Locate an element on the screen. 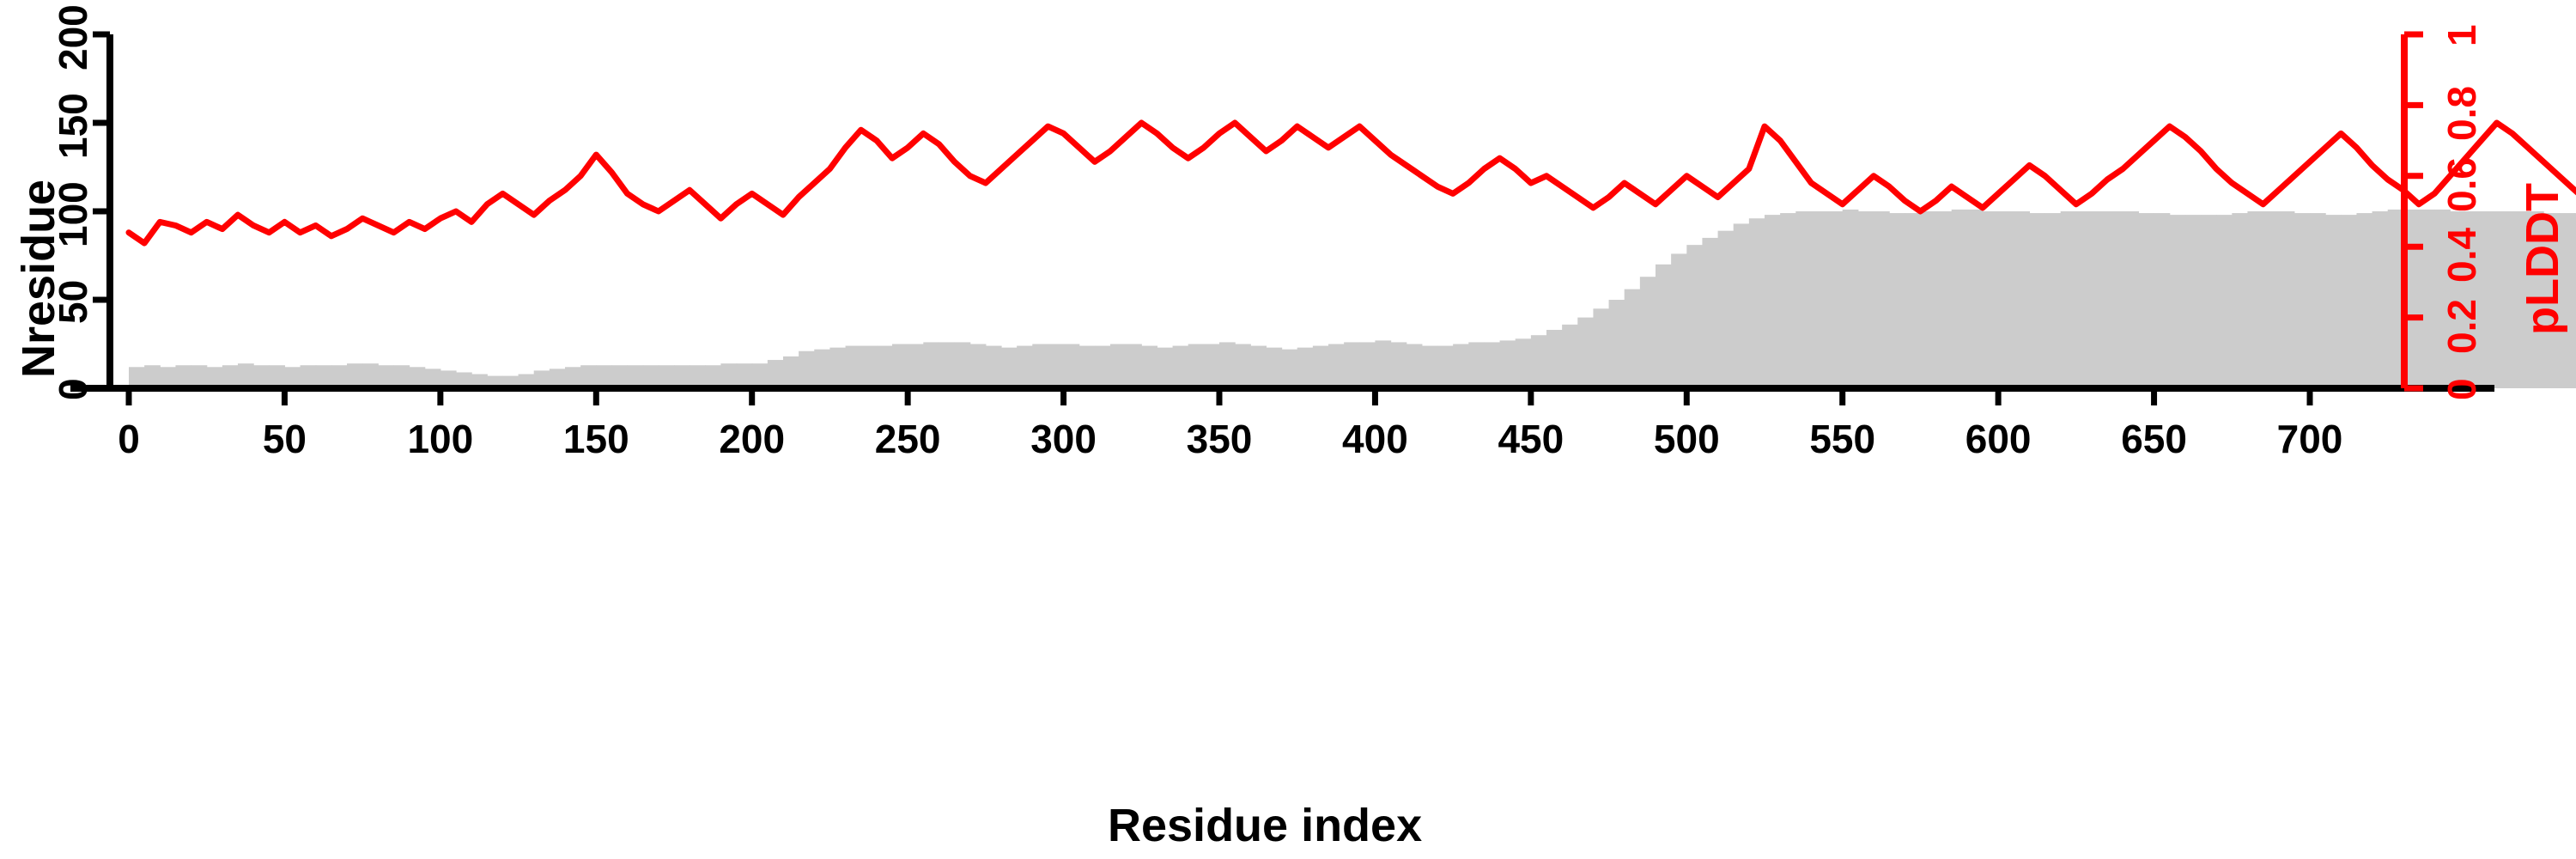 The image size is (2576, 859). y-tick-label-right: 0 is located at coordinates (2462, 389).